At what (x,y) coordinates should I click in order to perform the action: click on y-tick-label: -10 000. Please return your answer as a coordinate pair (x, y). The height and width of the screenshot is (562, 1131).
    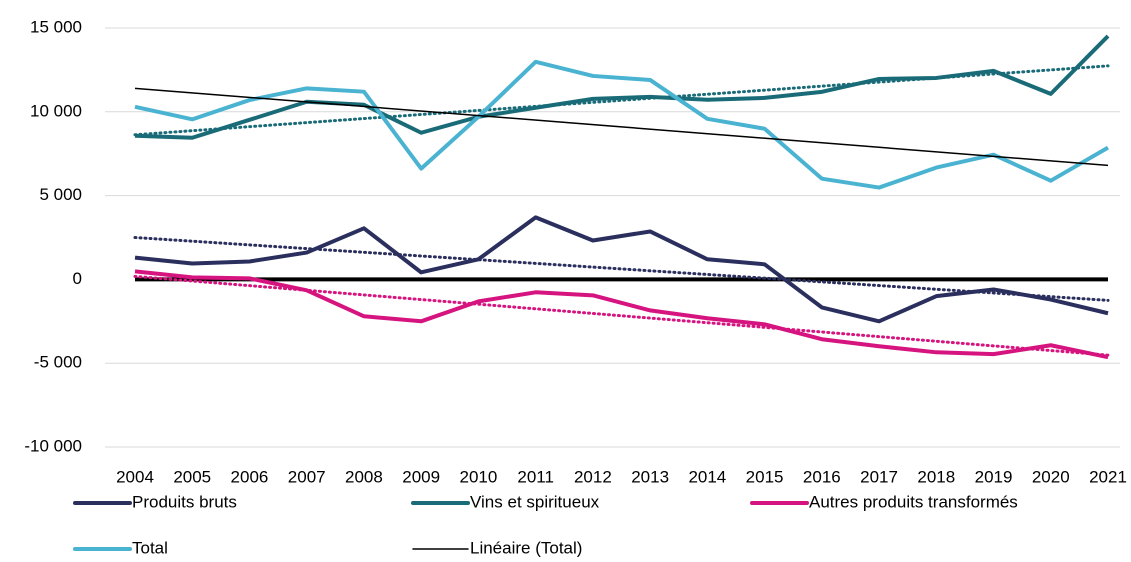
    Looking at the image, I should click on (53, 445).